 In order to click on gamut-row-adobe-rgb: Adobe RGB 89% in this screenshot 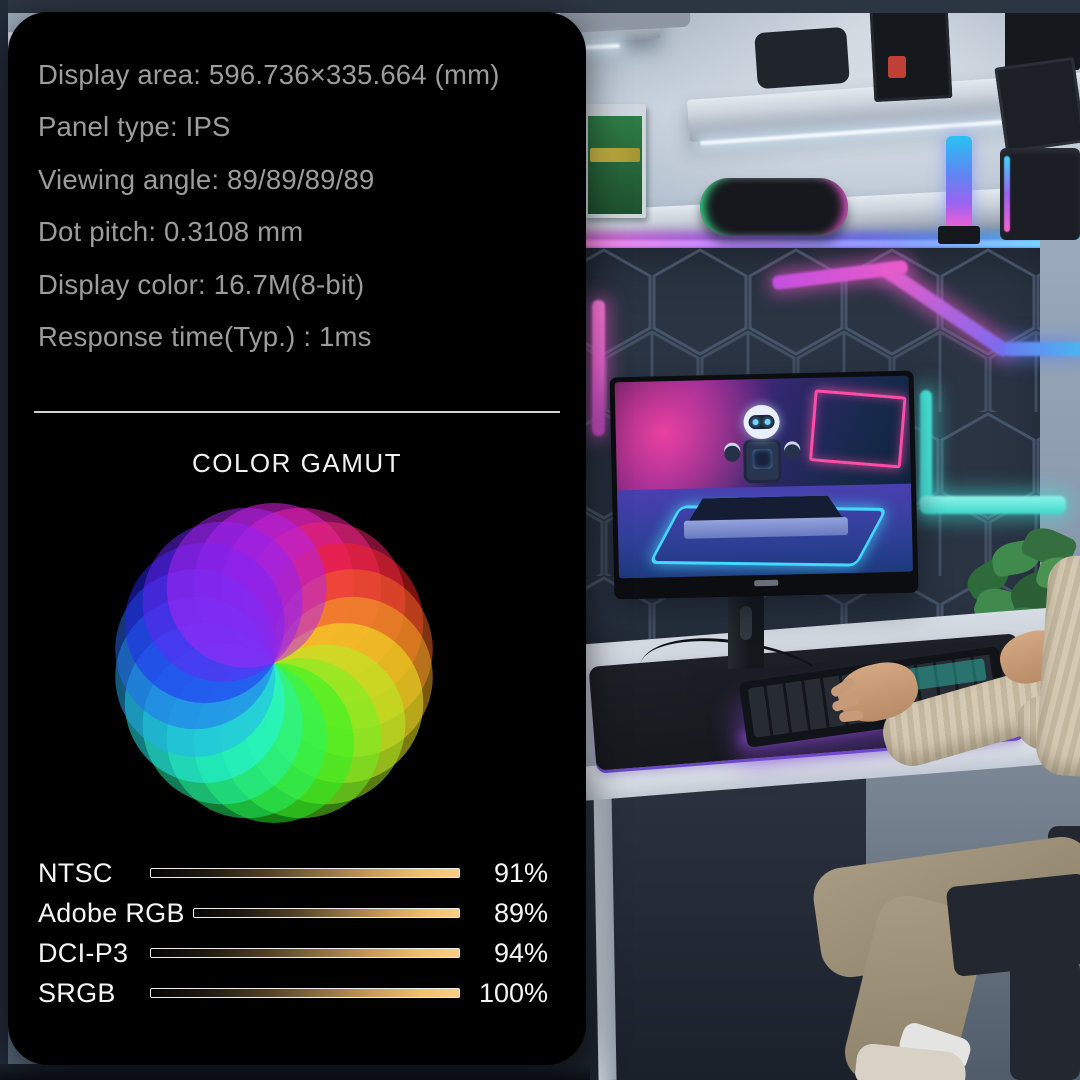, I will do `click(293, 913)`.